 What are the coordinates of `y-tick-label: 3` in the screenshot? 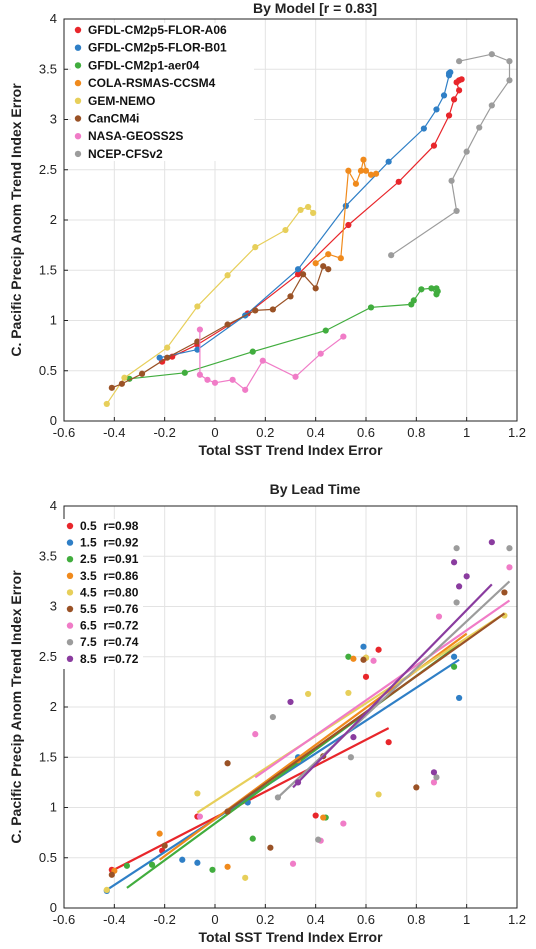 It's located at (53, 119).